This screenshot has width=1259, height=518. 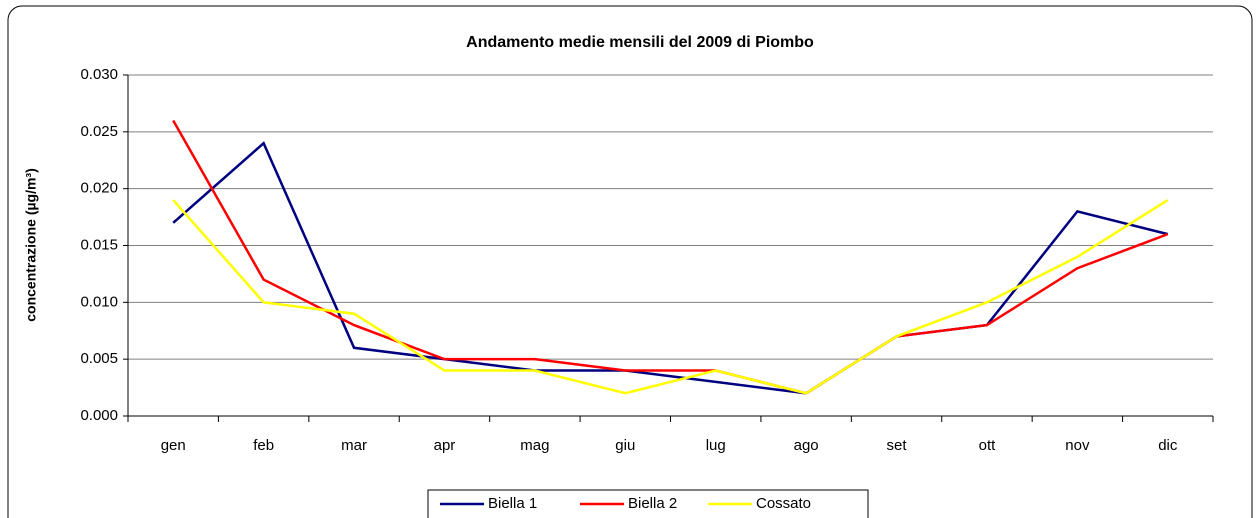 I want to click on legend-box, so click(x=648, y=503).